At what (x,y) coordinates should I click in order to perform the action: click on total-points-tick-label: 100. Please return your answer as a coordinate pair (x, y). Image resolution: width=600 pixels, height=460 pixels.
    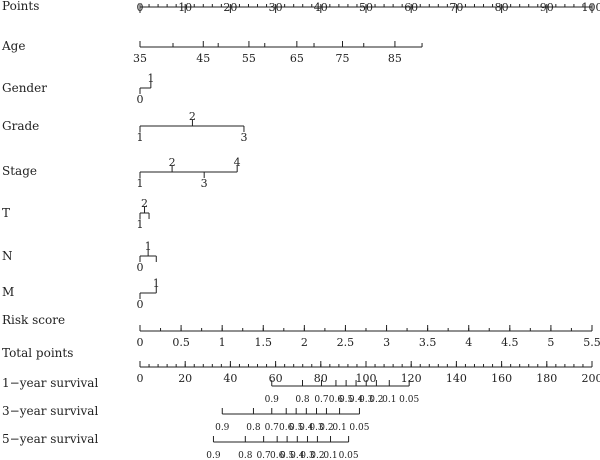
    Looking at the image, I should click on (366, 378).